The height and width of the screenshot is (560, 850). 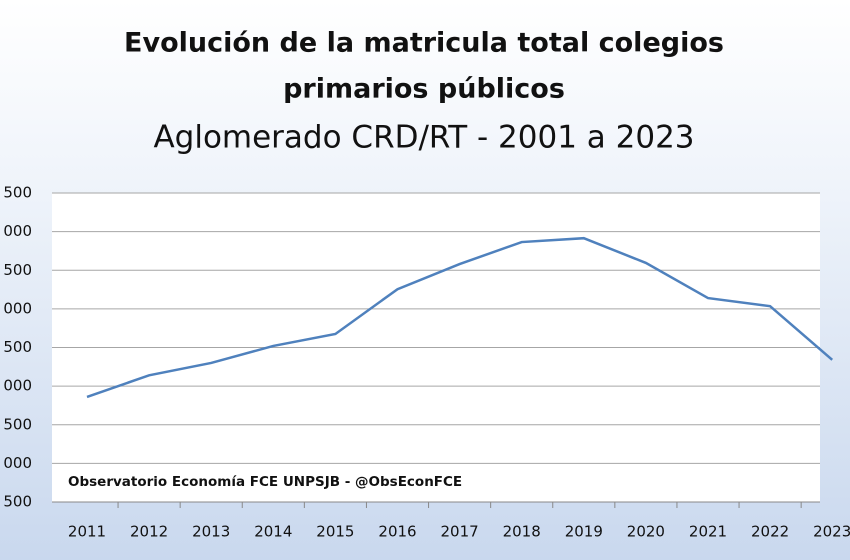 I want to click on chart-subtitle: Aglomerado CRD/RT - 2001 a 2023, so click(x=423, y=138).